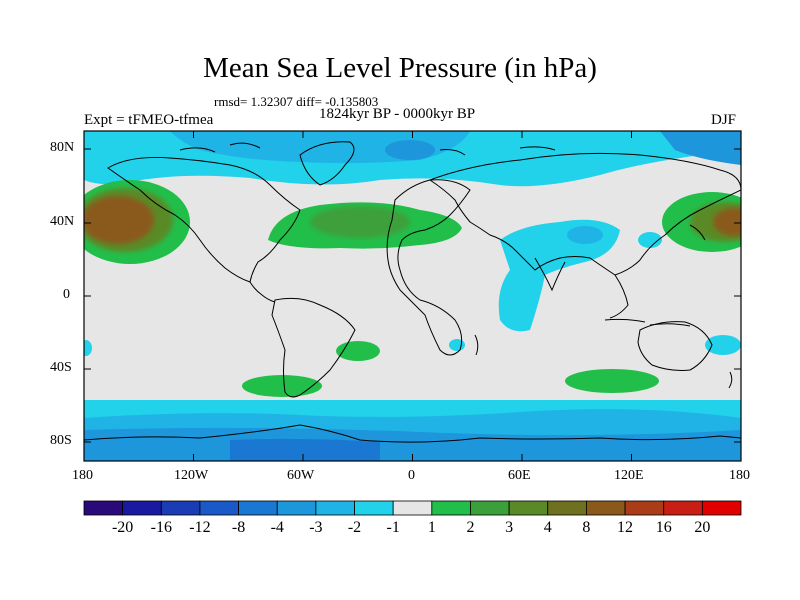  I want to click on colorbar-label: -4, so click(277, 527).